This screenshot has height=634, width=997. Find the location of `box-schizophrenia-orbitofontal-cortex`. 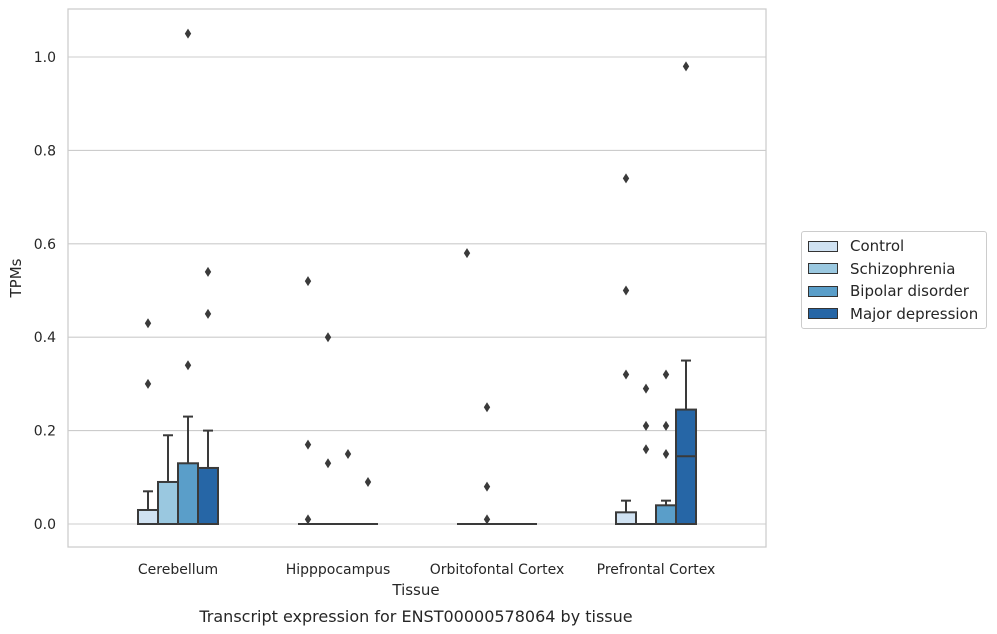

box-schizophrenia-orbitofontal-cortex is located at coordinates (487, 463).